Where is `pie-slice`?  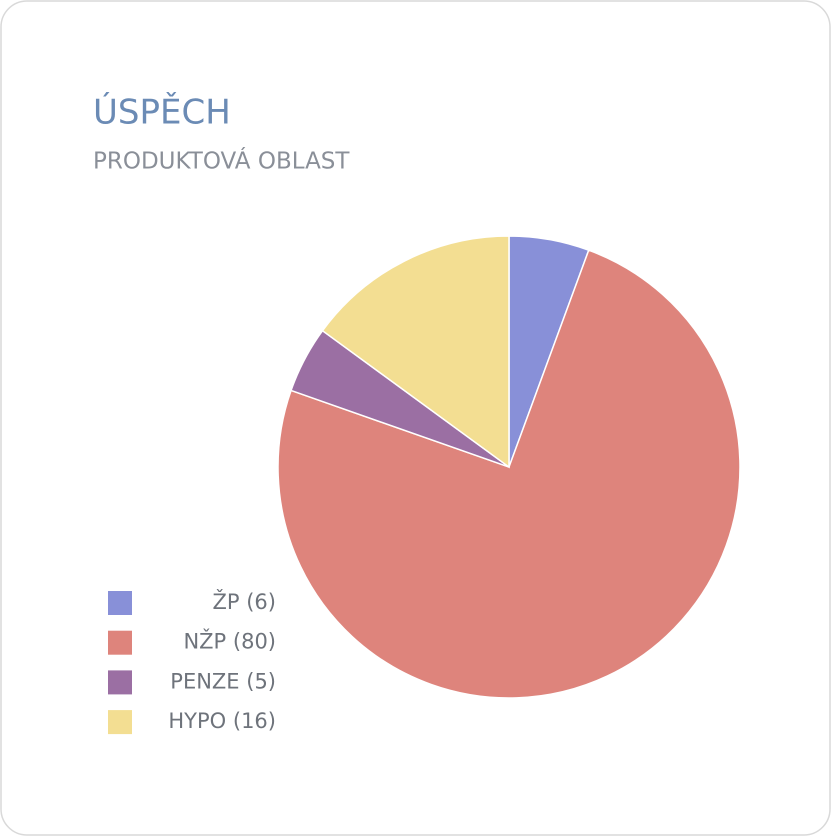
pie-slice is located at coordinates (415, 352).